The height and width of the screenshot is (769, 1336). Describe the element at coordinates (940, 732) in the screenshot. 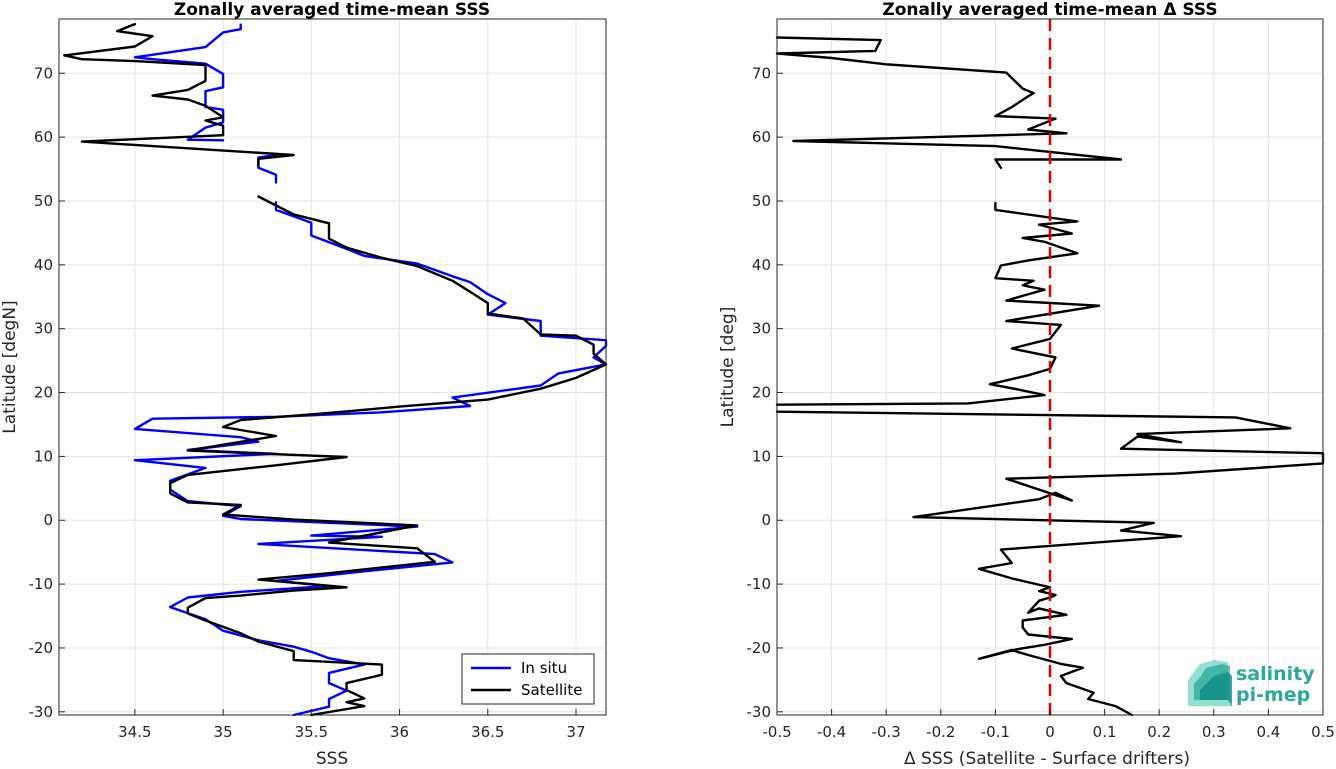

I see `right-x-tick-label: -0.2` at that location.